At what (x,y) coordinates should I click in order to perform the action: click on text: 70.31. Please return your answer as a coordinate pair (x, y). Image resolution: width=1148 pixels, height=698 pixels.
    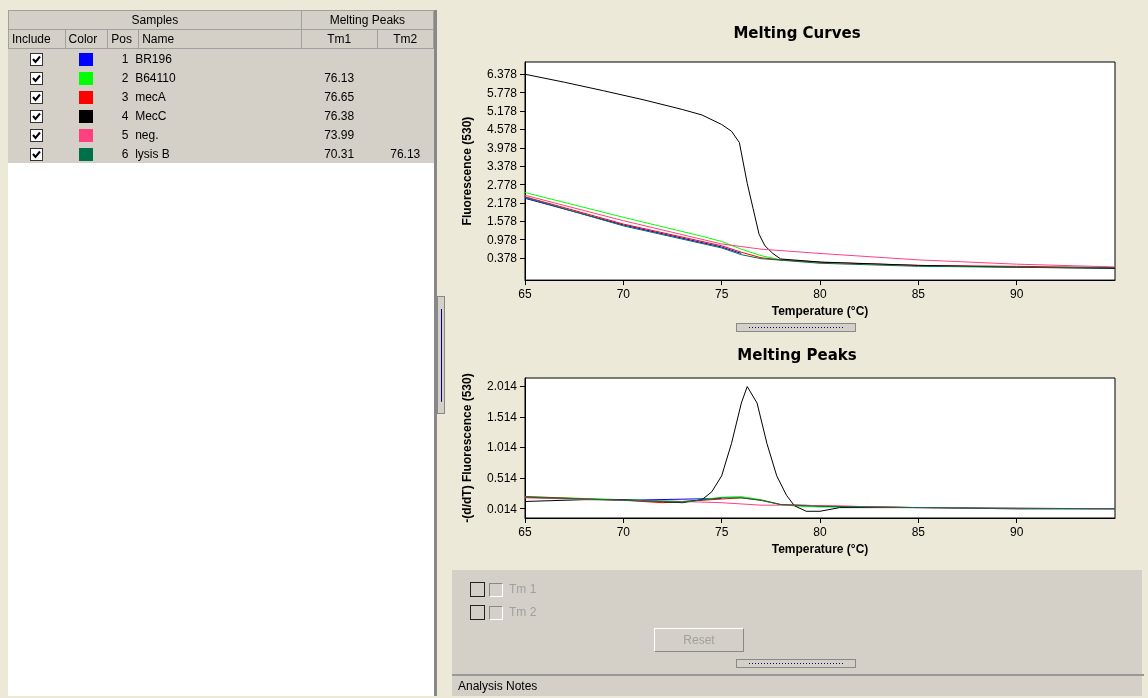
    Looking at the image, I should click on (339, 153).